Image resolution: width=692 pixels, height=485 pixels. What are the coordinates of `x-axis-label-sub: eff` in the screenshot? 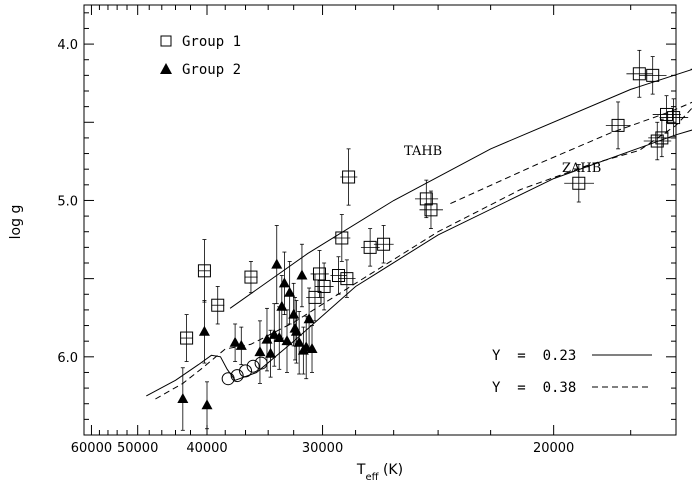 It's located at (372, 477).